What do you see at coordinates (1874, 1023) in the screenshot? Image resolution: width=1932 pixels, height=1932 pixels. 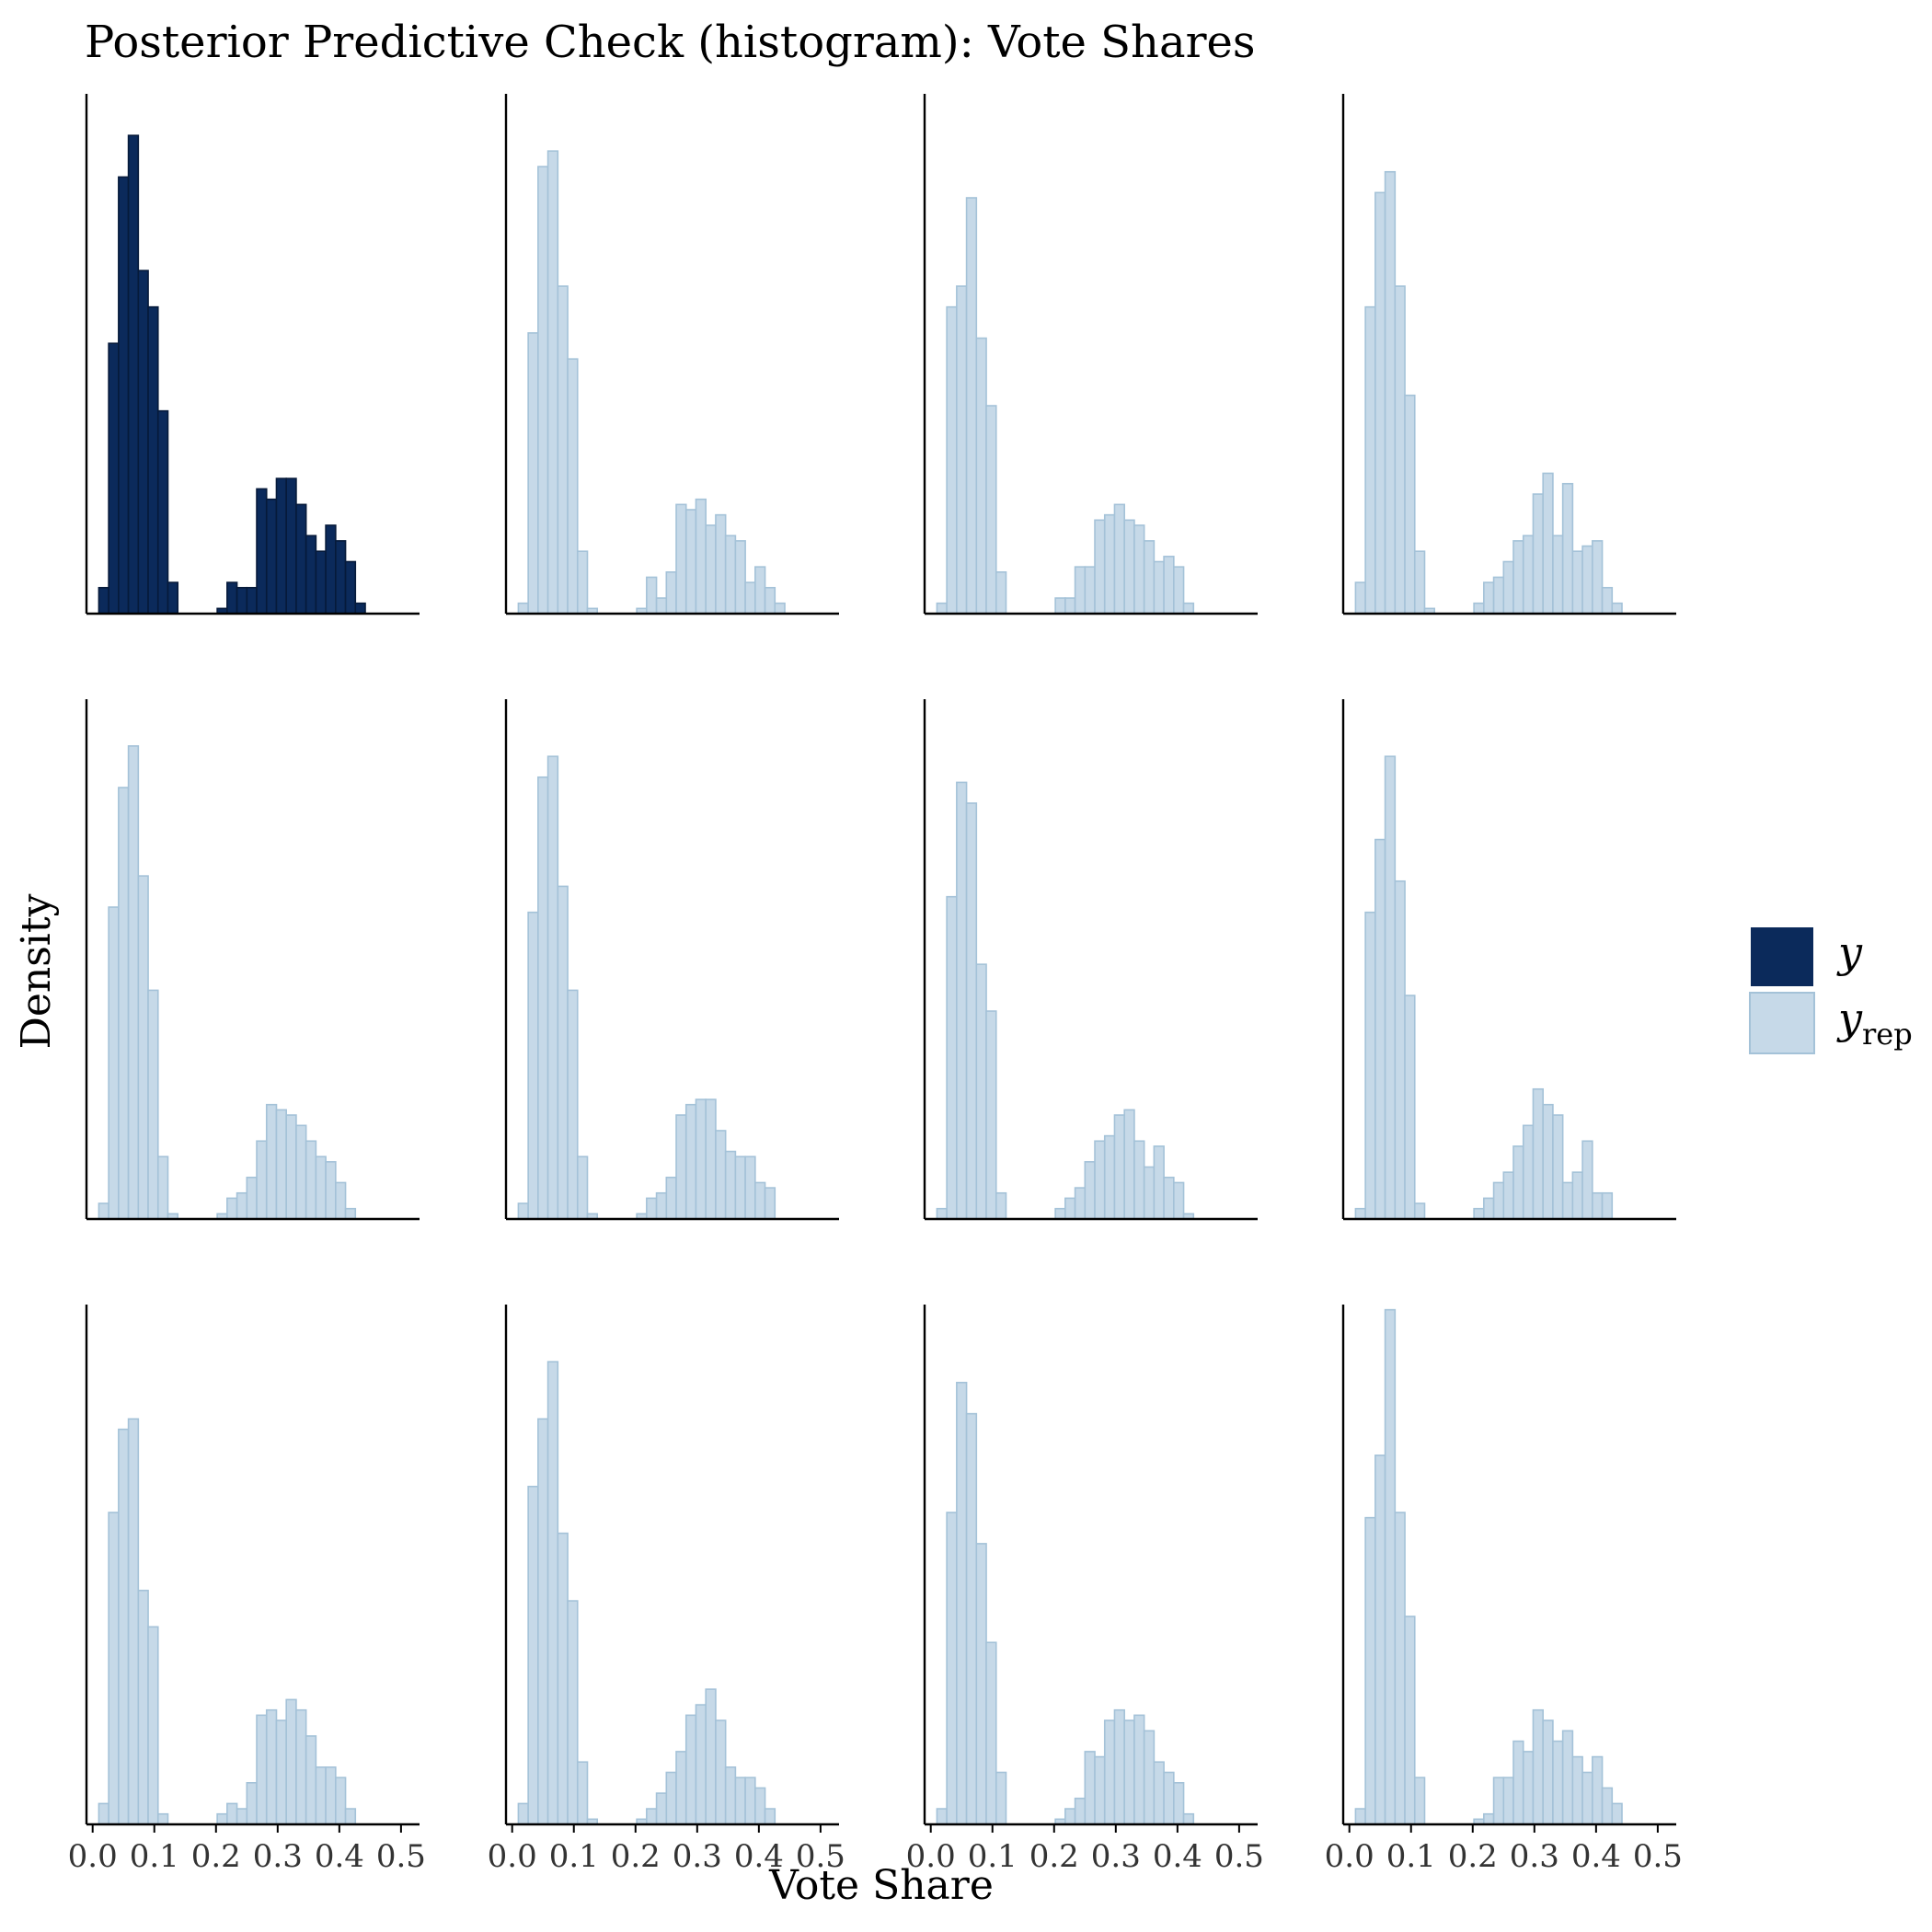 I see `legend-label-yrep: yrep` at bounding box center [1874, 1023].